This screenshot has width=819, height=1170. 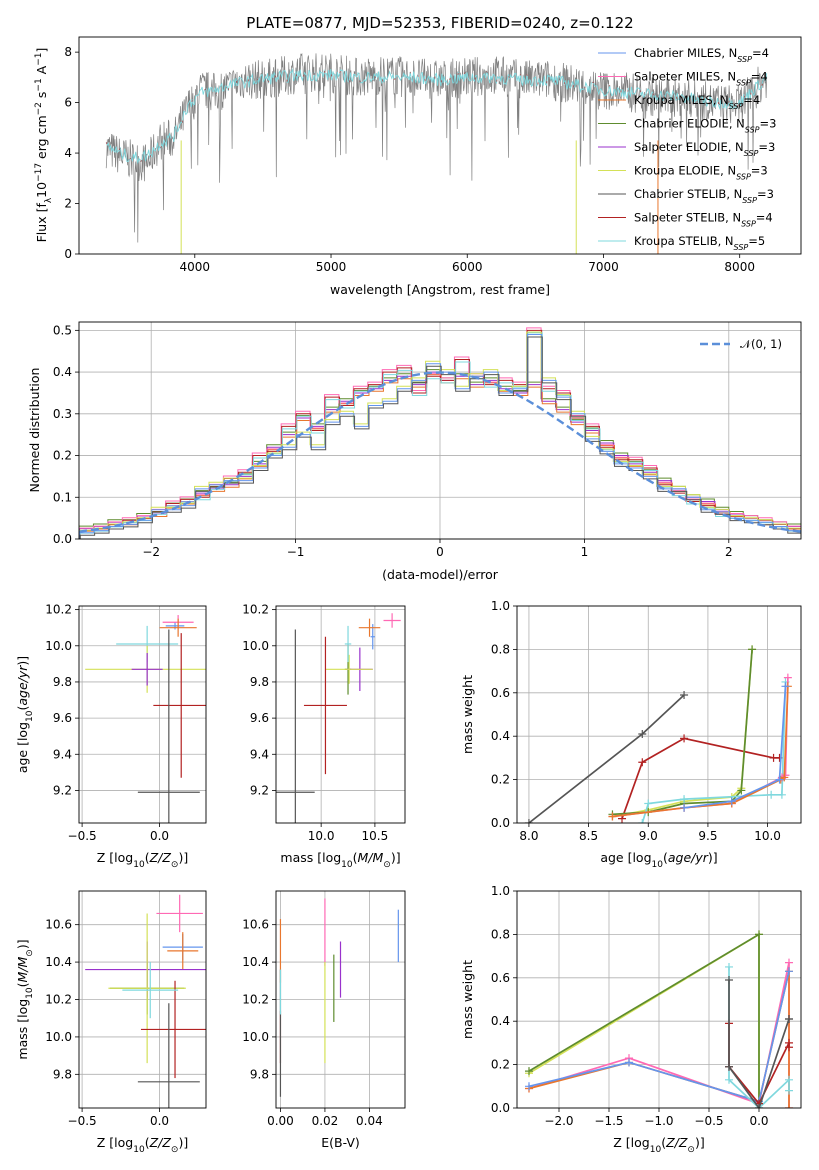 I want to click on y-tick-label: 2, so click(x=68, y=204).